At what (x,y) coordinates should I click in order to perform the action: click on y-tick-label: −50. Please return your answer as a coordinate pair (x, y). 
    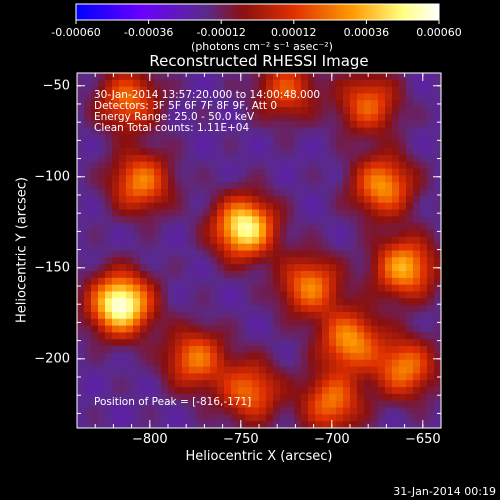
    Looking at the image, I should click on (56, 86).